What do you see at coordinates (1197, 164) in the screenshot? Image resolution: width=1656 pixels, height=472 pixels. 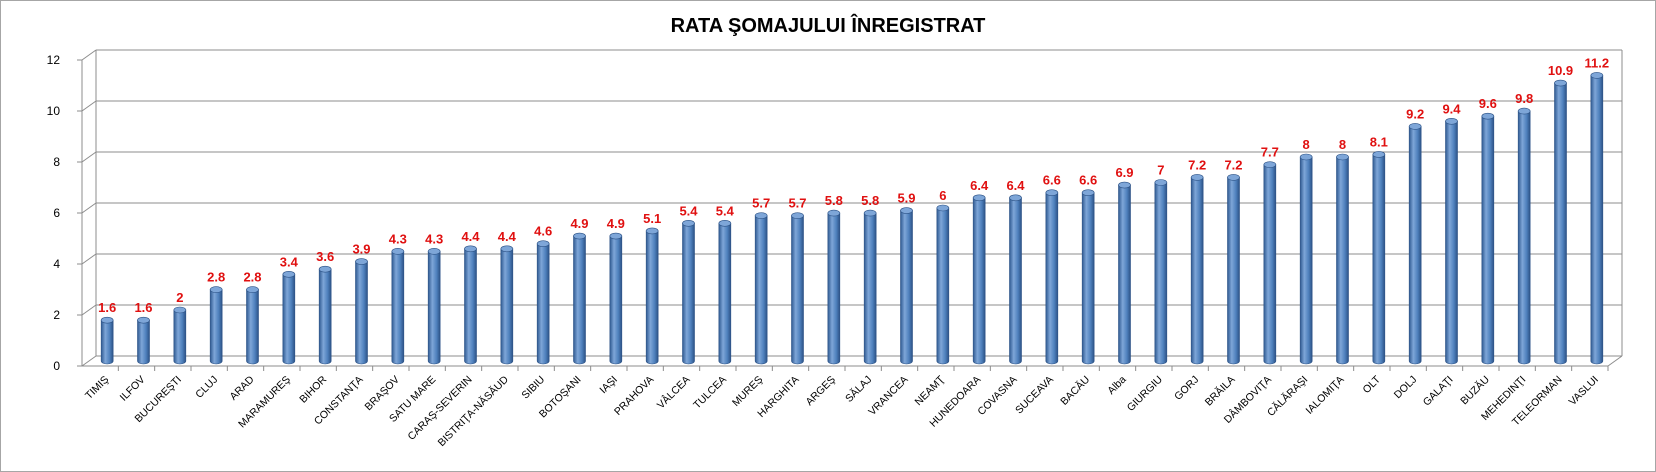 I see `data-label-30: 7.2` at bounding box center [1197, 164].